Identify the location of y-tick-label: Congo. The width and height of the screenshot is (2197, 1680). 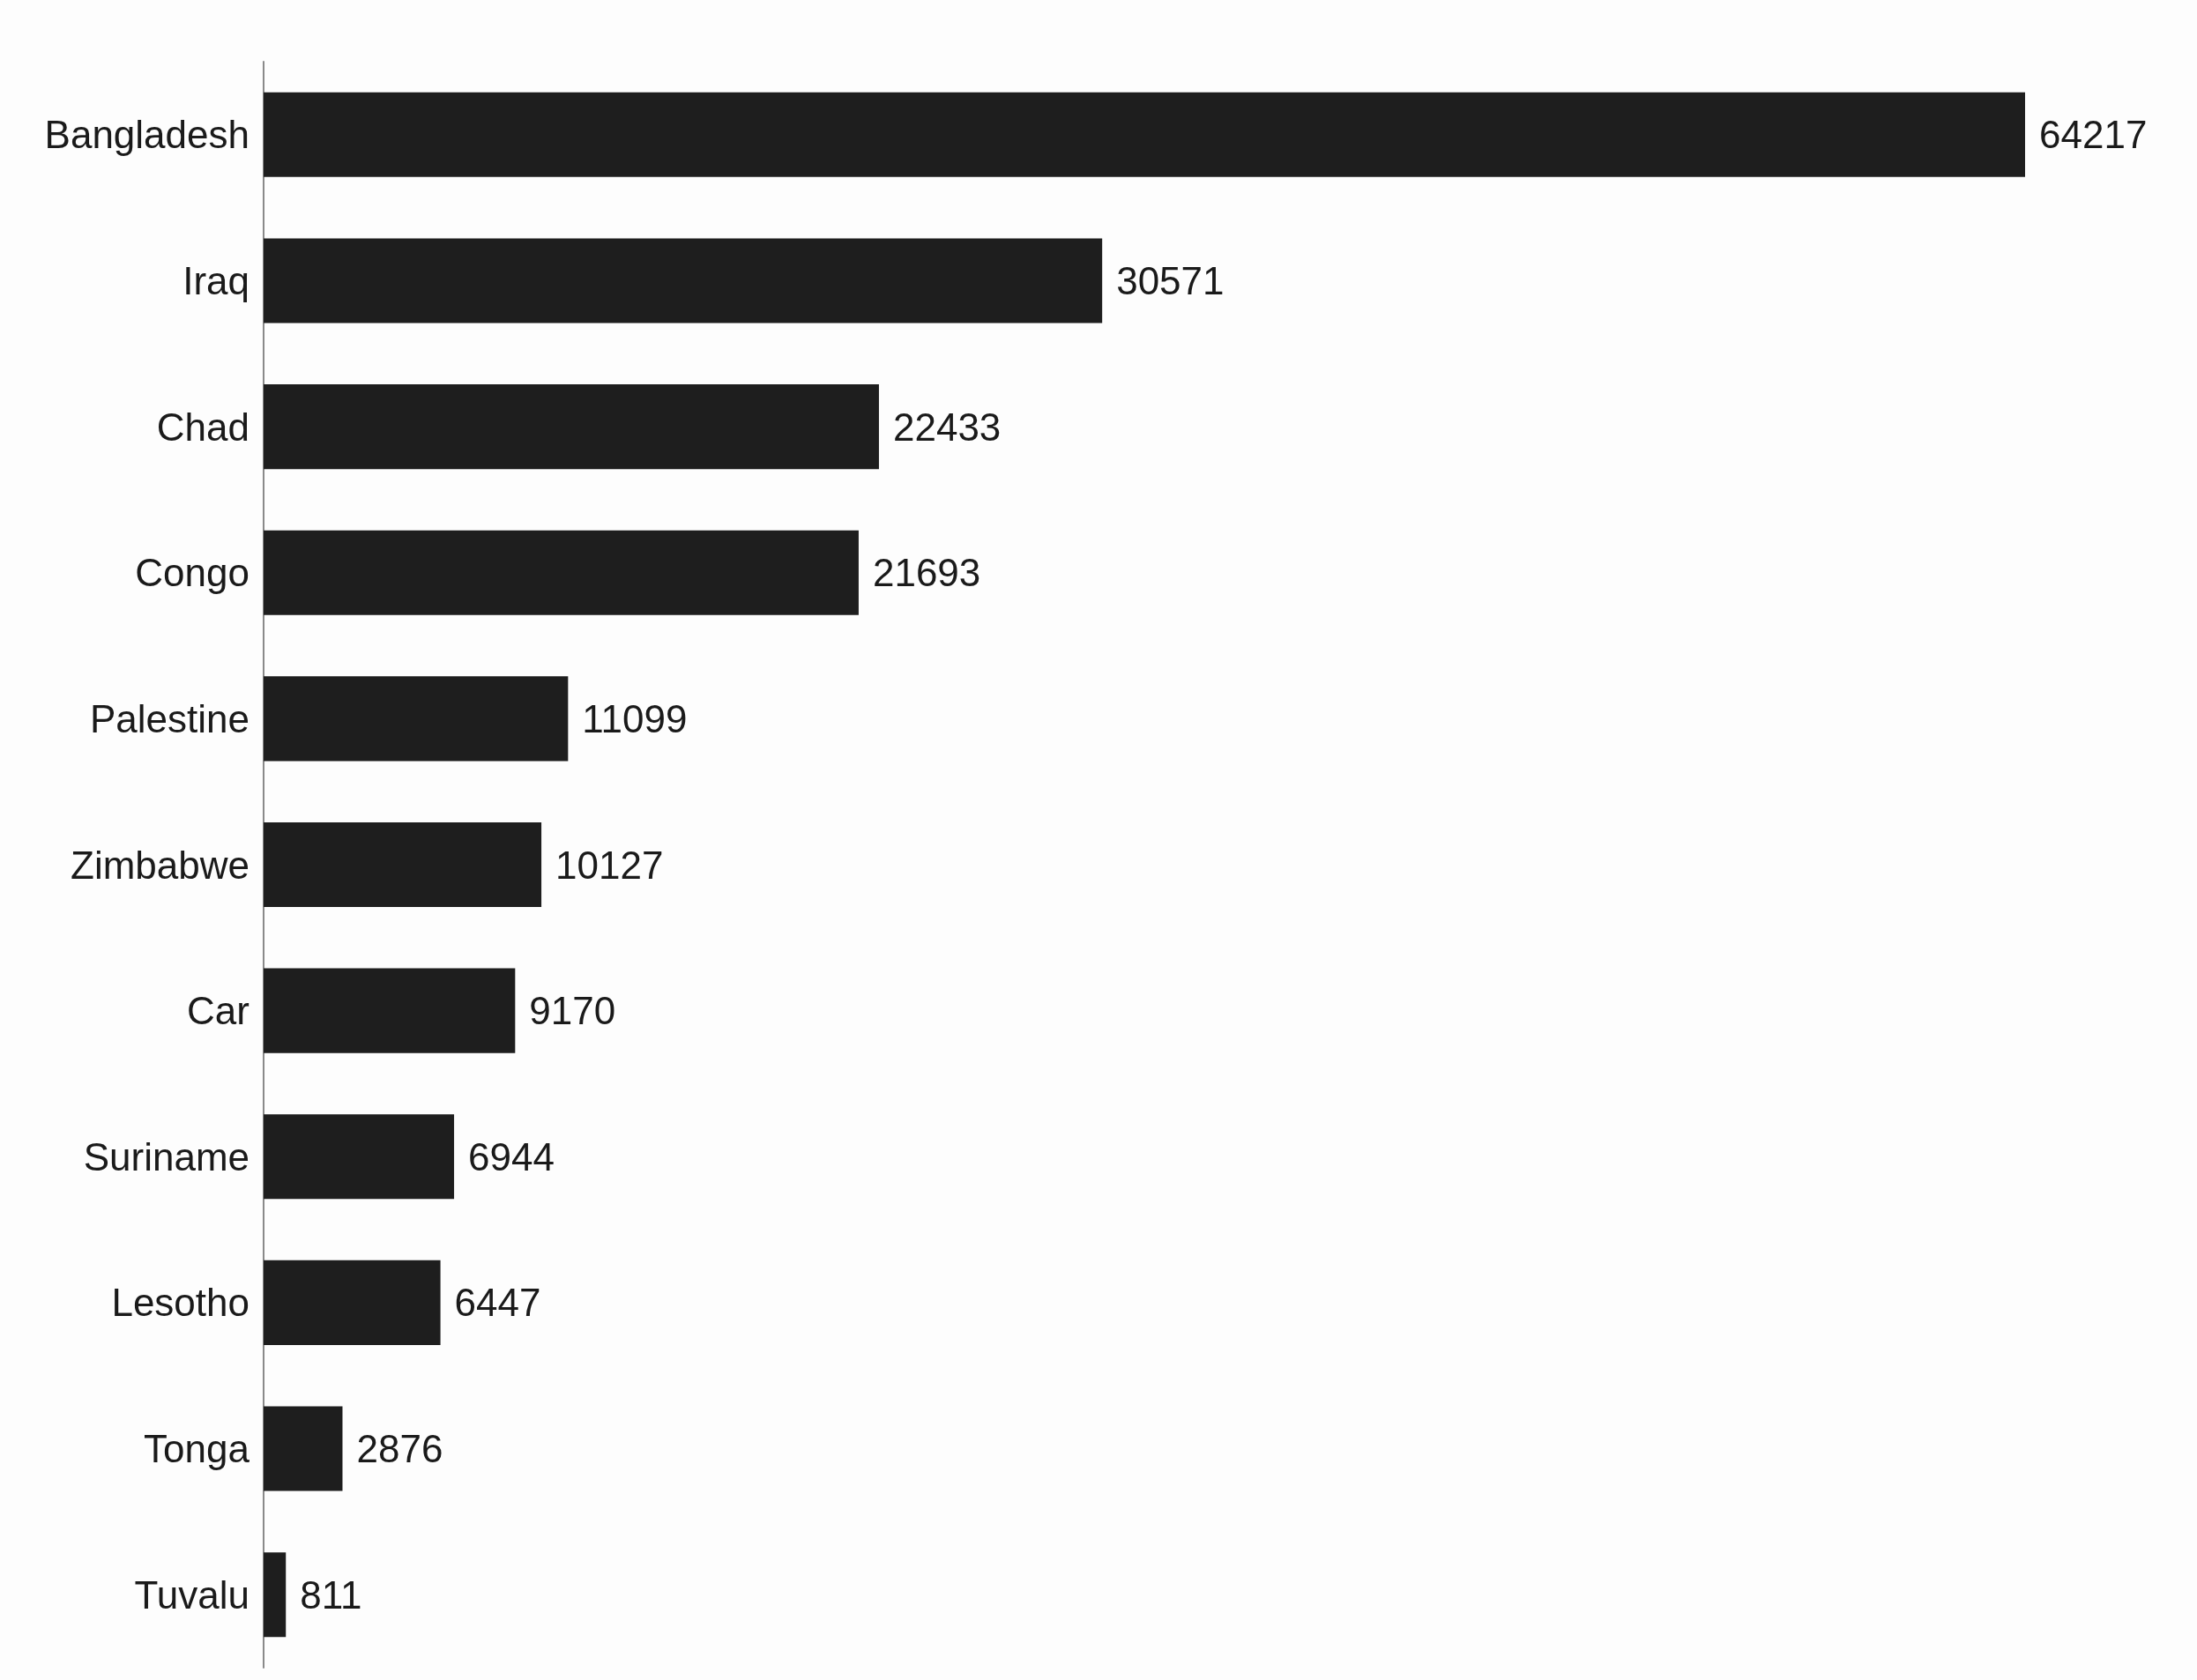
(192, 573).